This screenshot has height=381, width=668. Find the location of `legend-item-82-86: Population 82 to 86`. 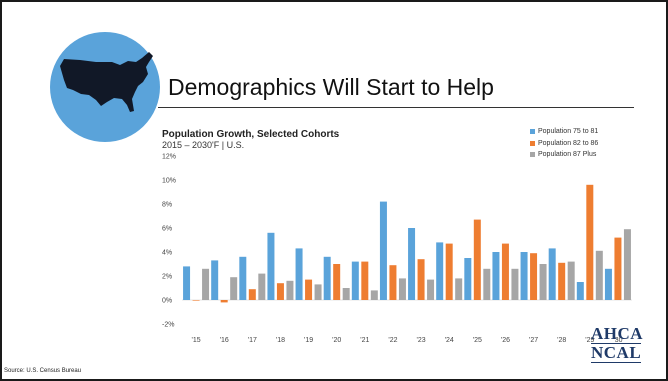

legend-item-82-86: Population 82 to 86 is located at coordinates (564, 144).